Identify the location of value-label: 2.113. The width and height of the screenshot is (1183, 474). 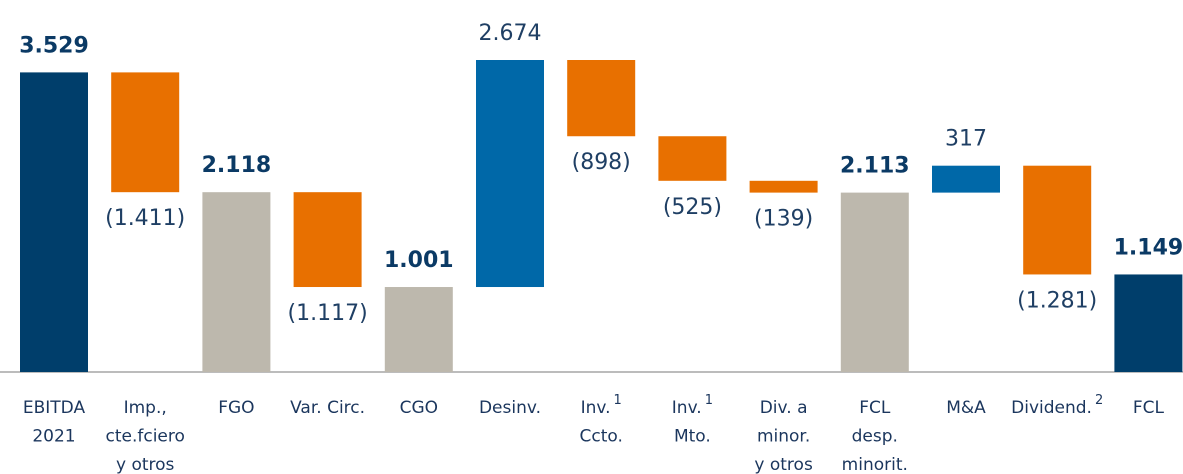
(875, 166).